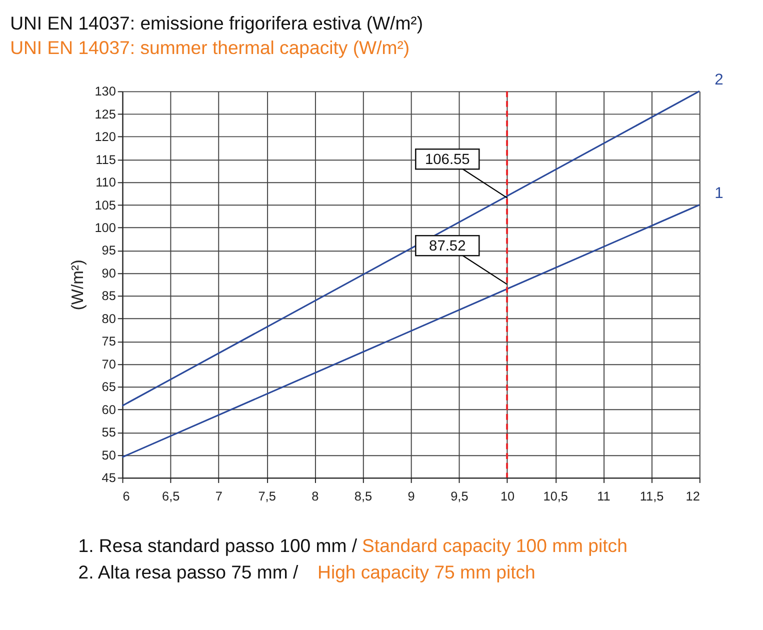  I want to click on annotation: 106.55, so click(447, 160).